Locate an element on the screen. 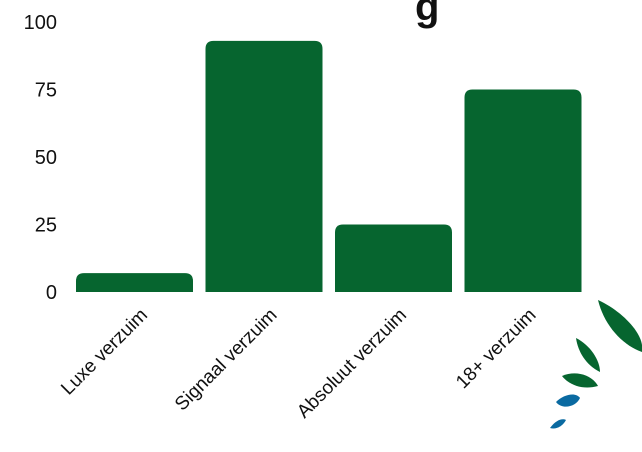  chart-title: g is located at coordinates (427, 14).